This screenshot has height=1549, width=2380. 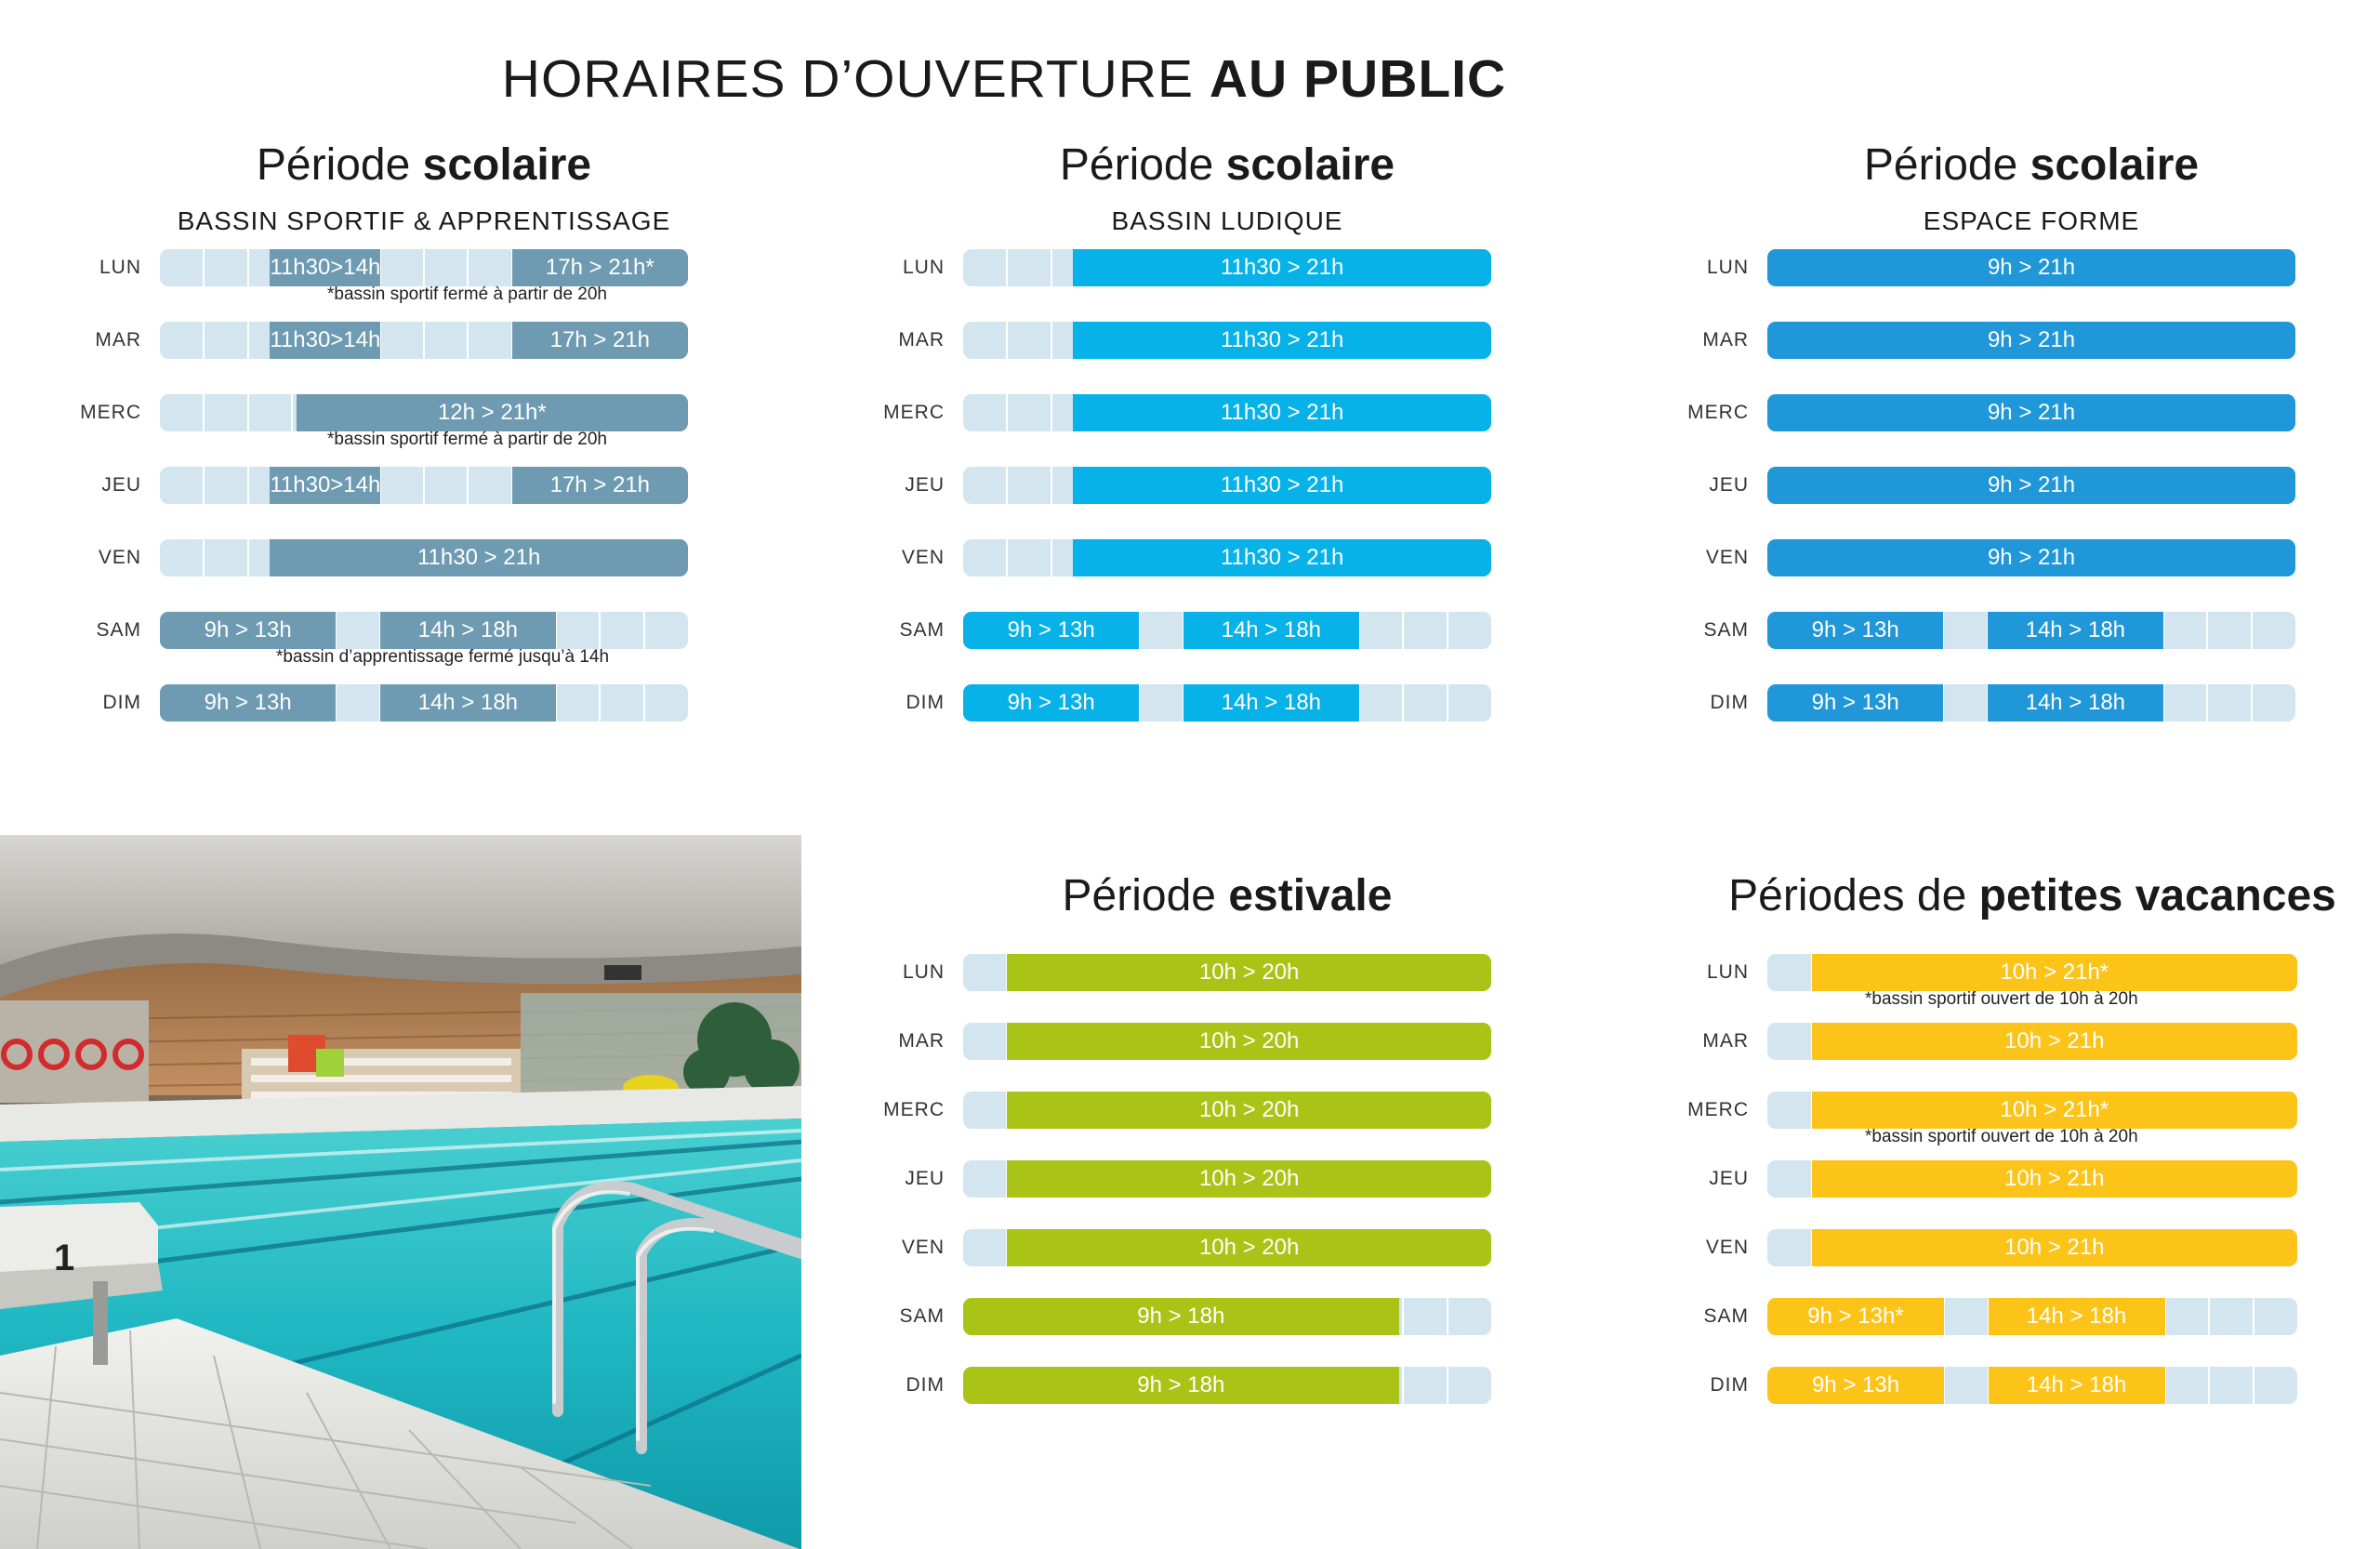 What do you see at coordinates (923, 557) in the screenshot?
I see `day-label: VEN` at bounding box center [923, 557].